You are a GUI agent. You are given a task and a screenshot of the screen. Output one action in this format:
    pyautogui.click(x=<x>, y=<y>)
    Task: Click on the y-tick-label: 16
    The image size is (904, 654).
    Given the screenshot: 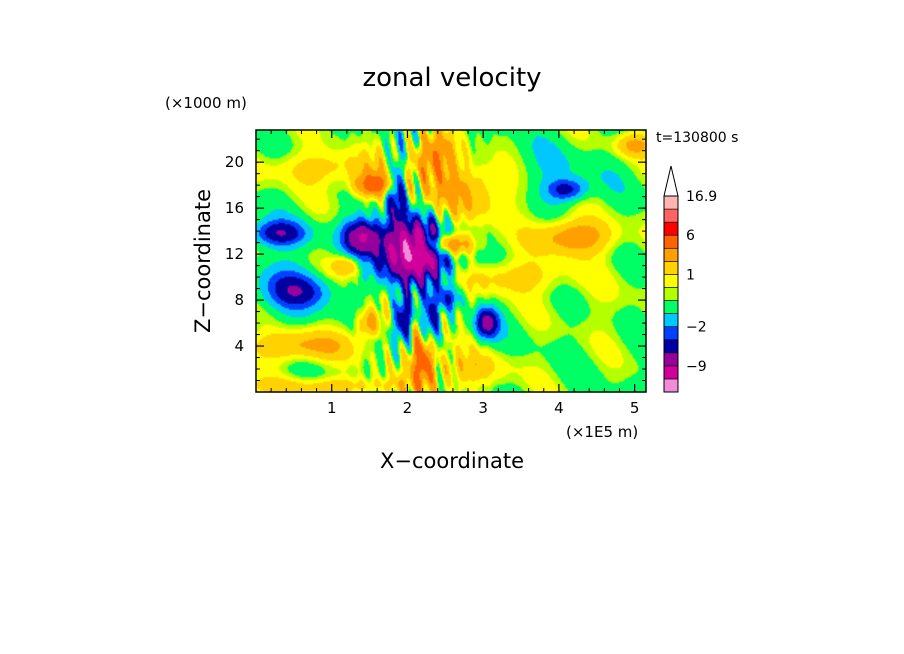 What is the action you would take?
    pyautogui.click(x=234, y=208)
    